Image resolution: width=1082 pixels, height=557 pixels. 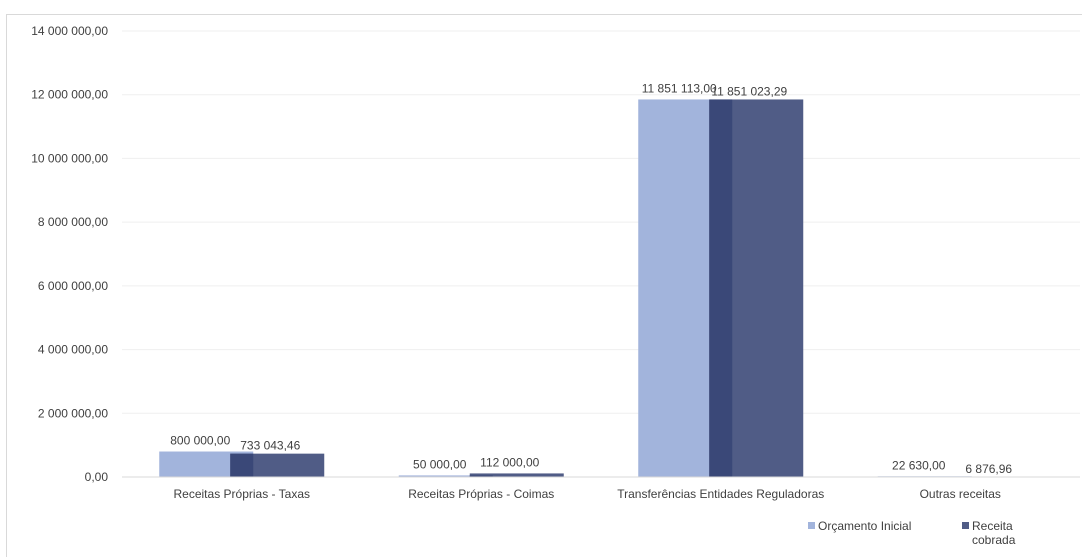 I want to click on data-label-receita-cobrada: 733 043,46, so click(x=270, y=446).